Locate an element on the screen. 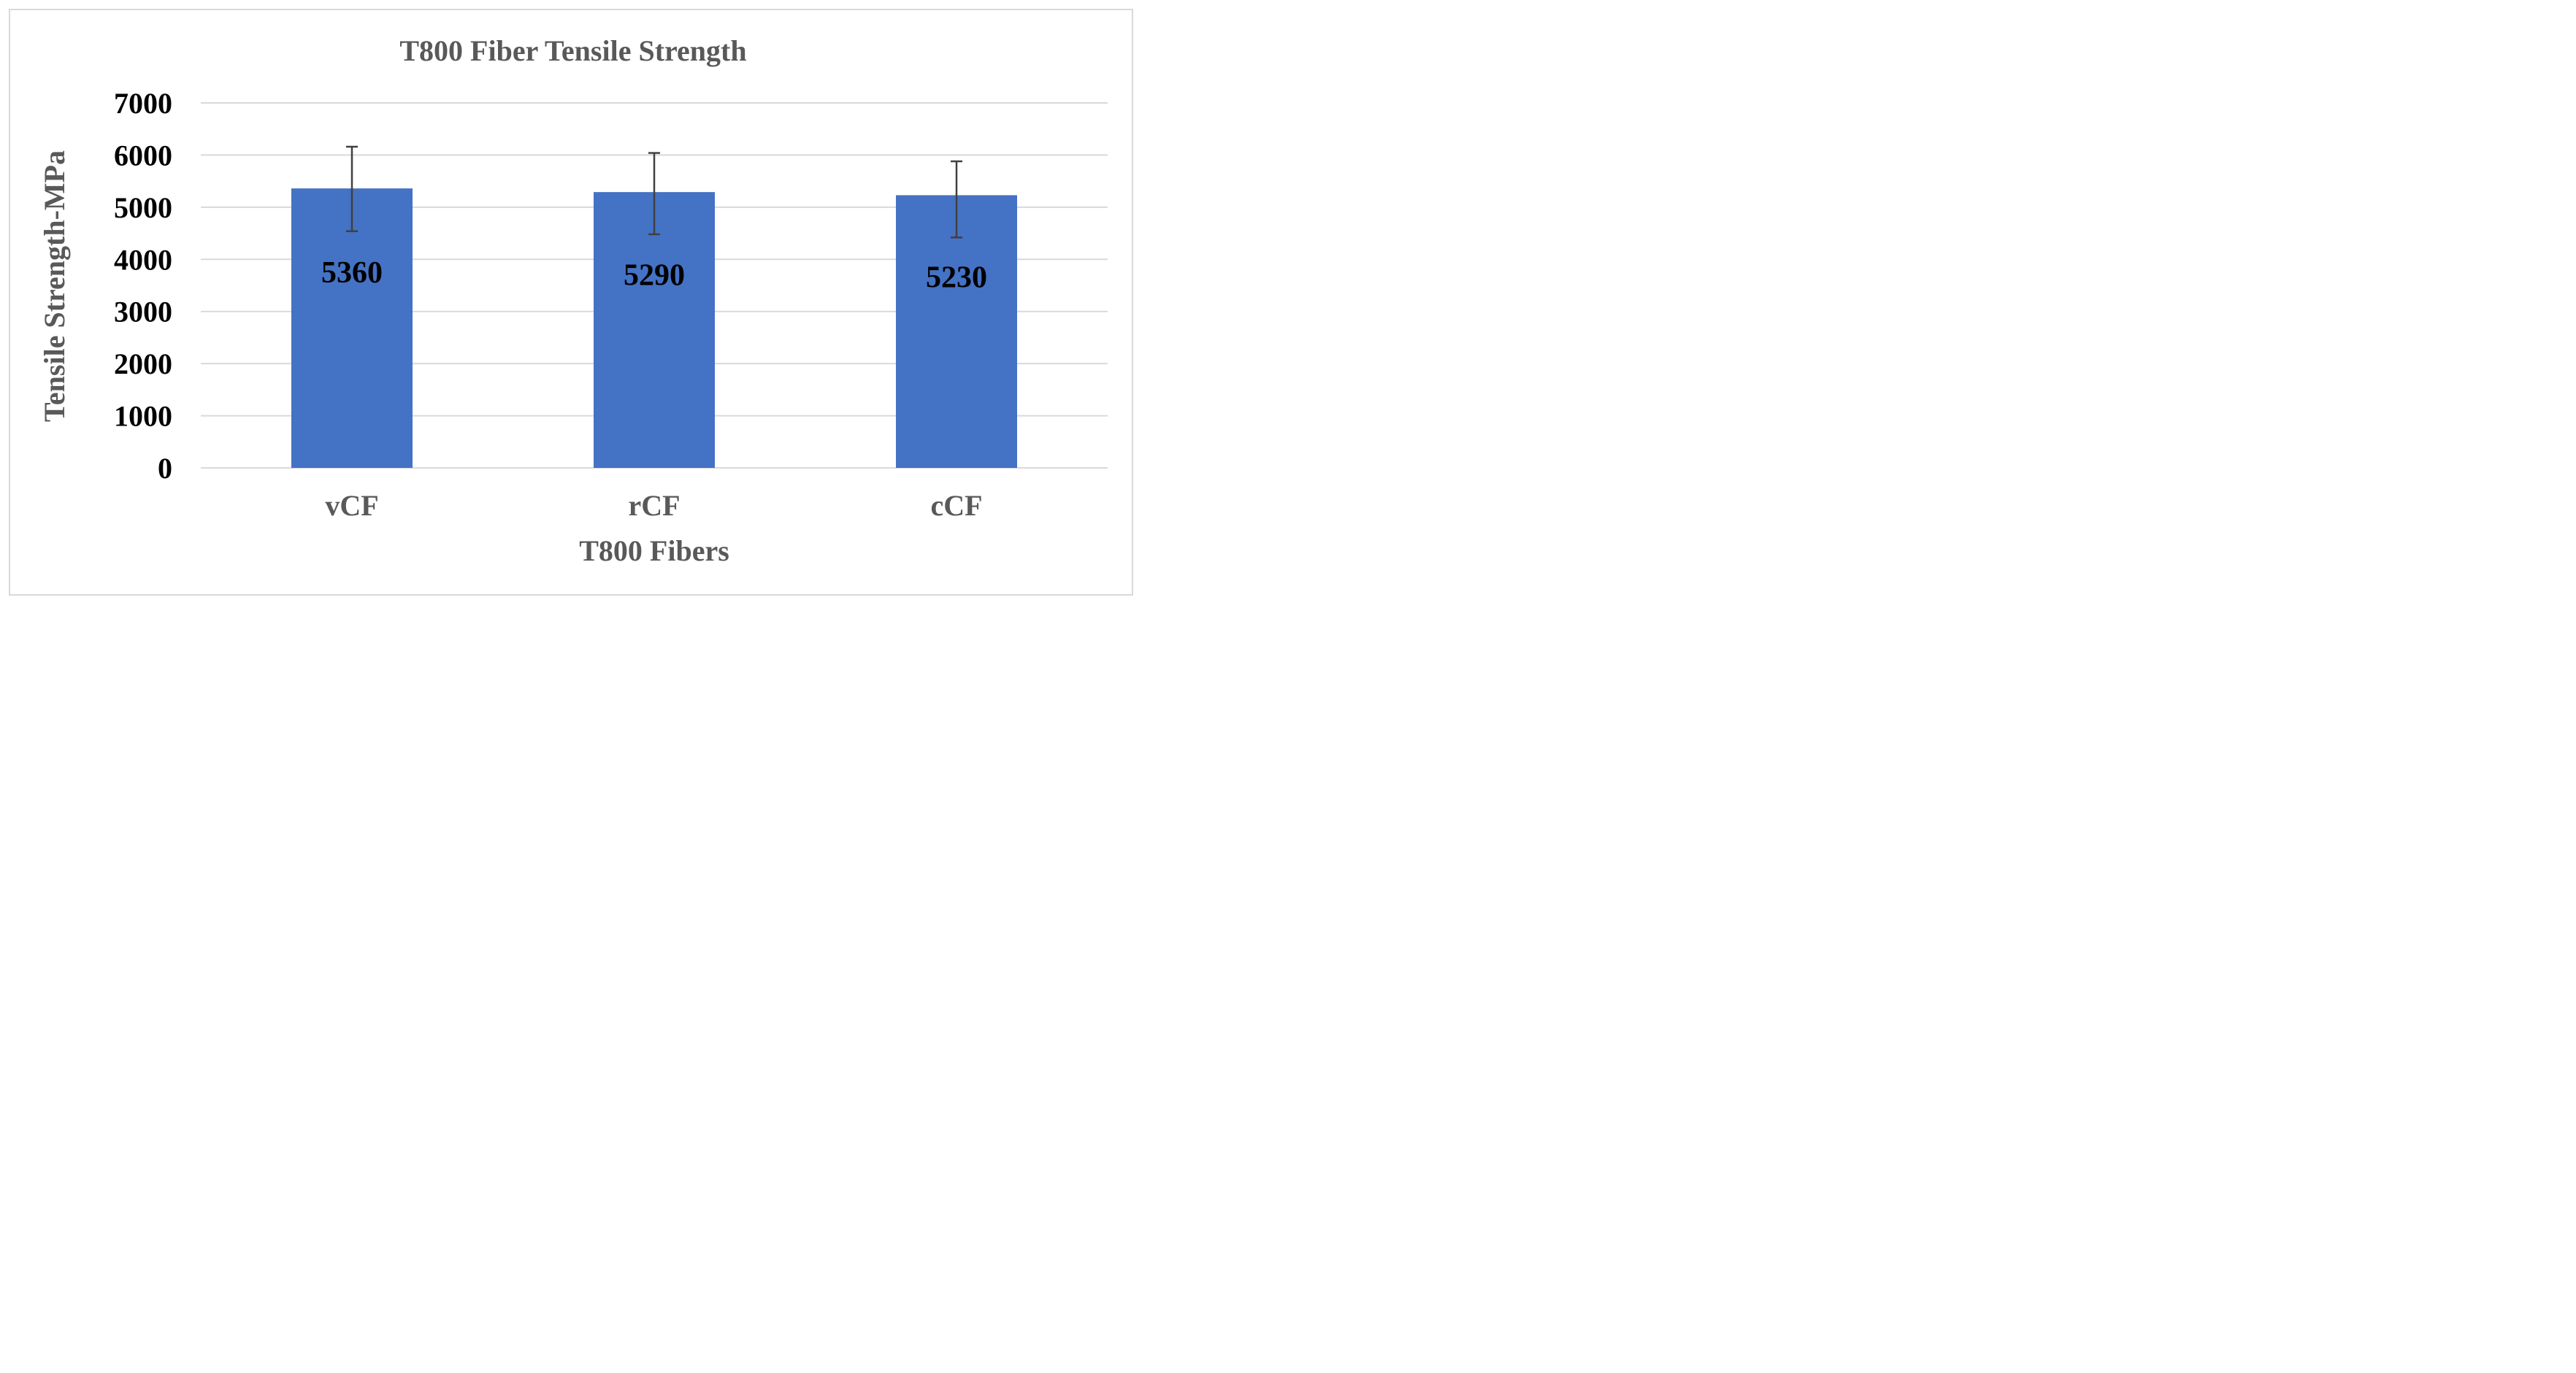 This screenshot has height=1373, width=2576. x-tick-label-rCF: rCF is located at coordinates (654, 505).